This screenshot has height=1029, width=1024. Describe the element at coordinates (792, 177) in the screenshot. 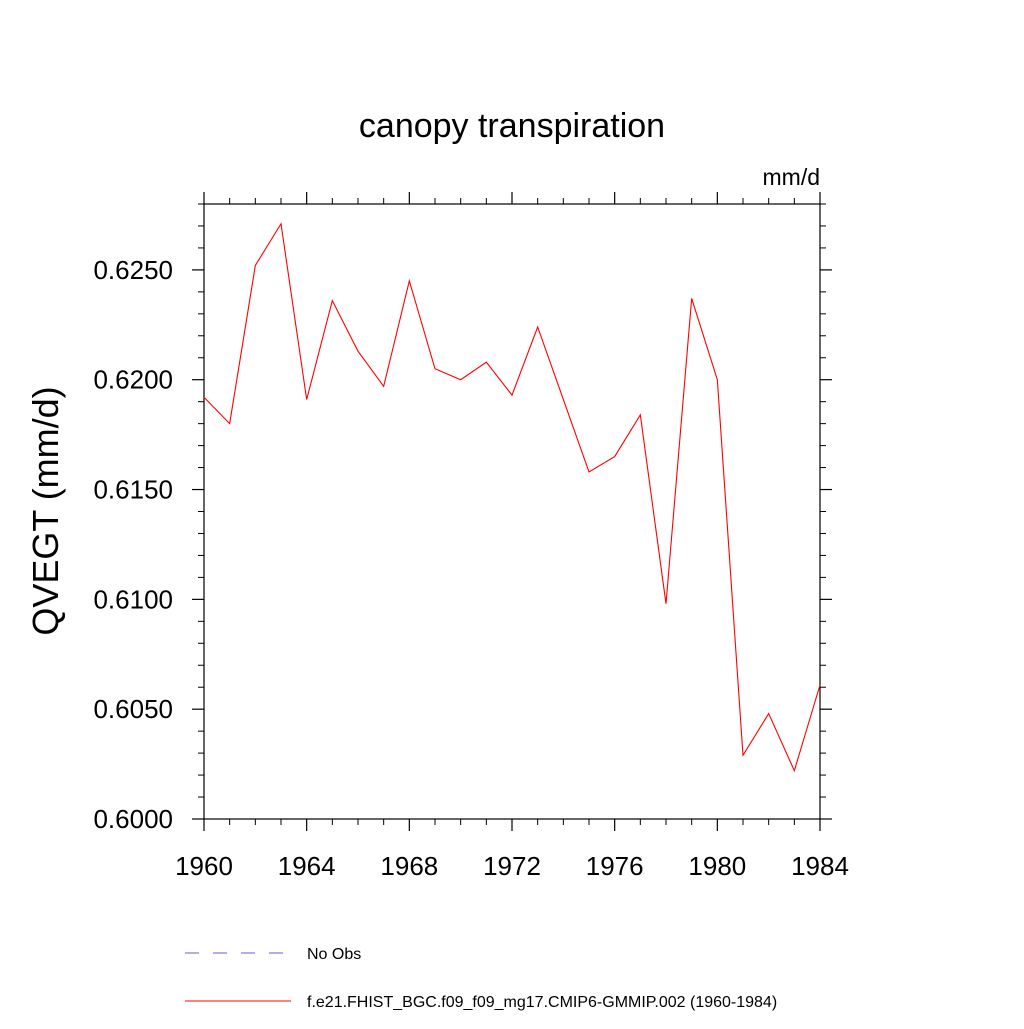

I see `units-label: mm/d` at that location.